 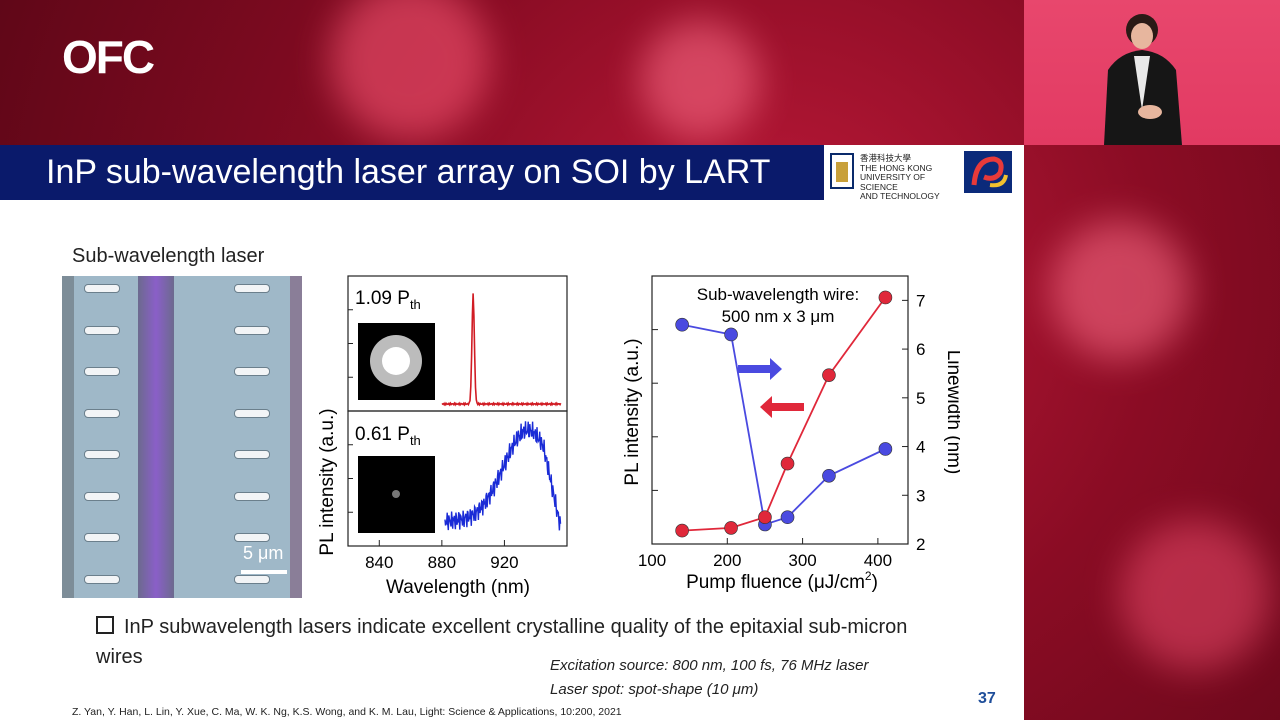 I want to click on spec-x-tick-label: 880, so click(x=442, y=562).